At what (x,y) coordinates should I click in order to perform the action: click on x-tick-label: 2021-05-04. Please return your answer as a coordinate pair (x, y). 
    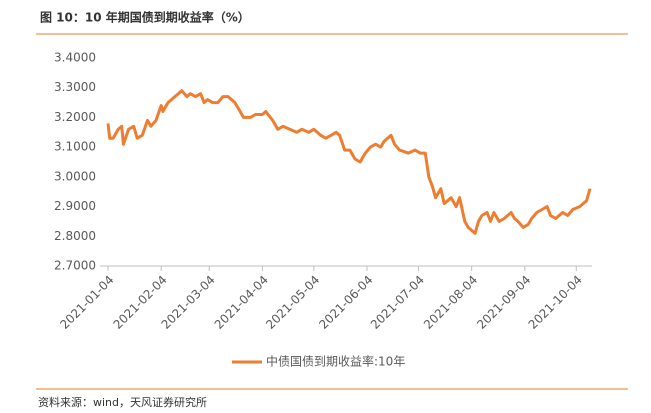
    Looking at the image, I should click on (292, 302).